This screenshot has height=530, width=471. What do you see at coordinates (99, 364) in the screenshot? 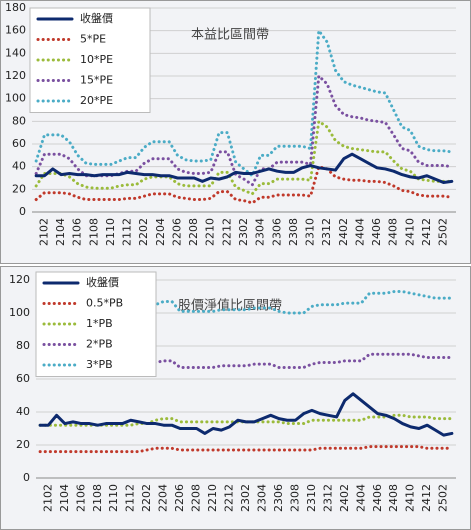
I see `legend-label: 3*PB` at bounding box center [99, 364].